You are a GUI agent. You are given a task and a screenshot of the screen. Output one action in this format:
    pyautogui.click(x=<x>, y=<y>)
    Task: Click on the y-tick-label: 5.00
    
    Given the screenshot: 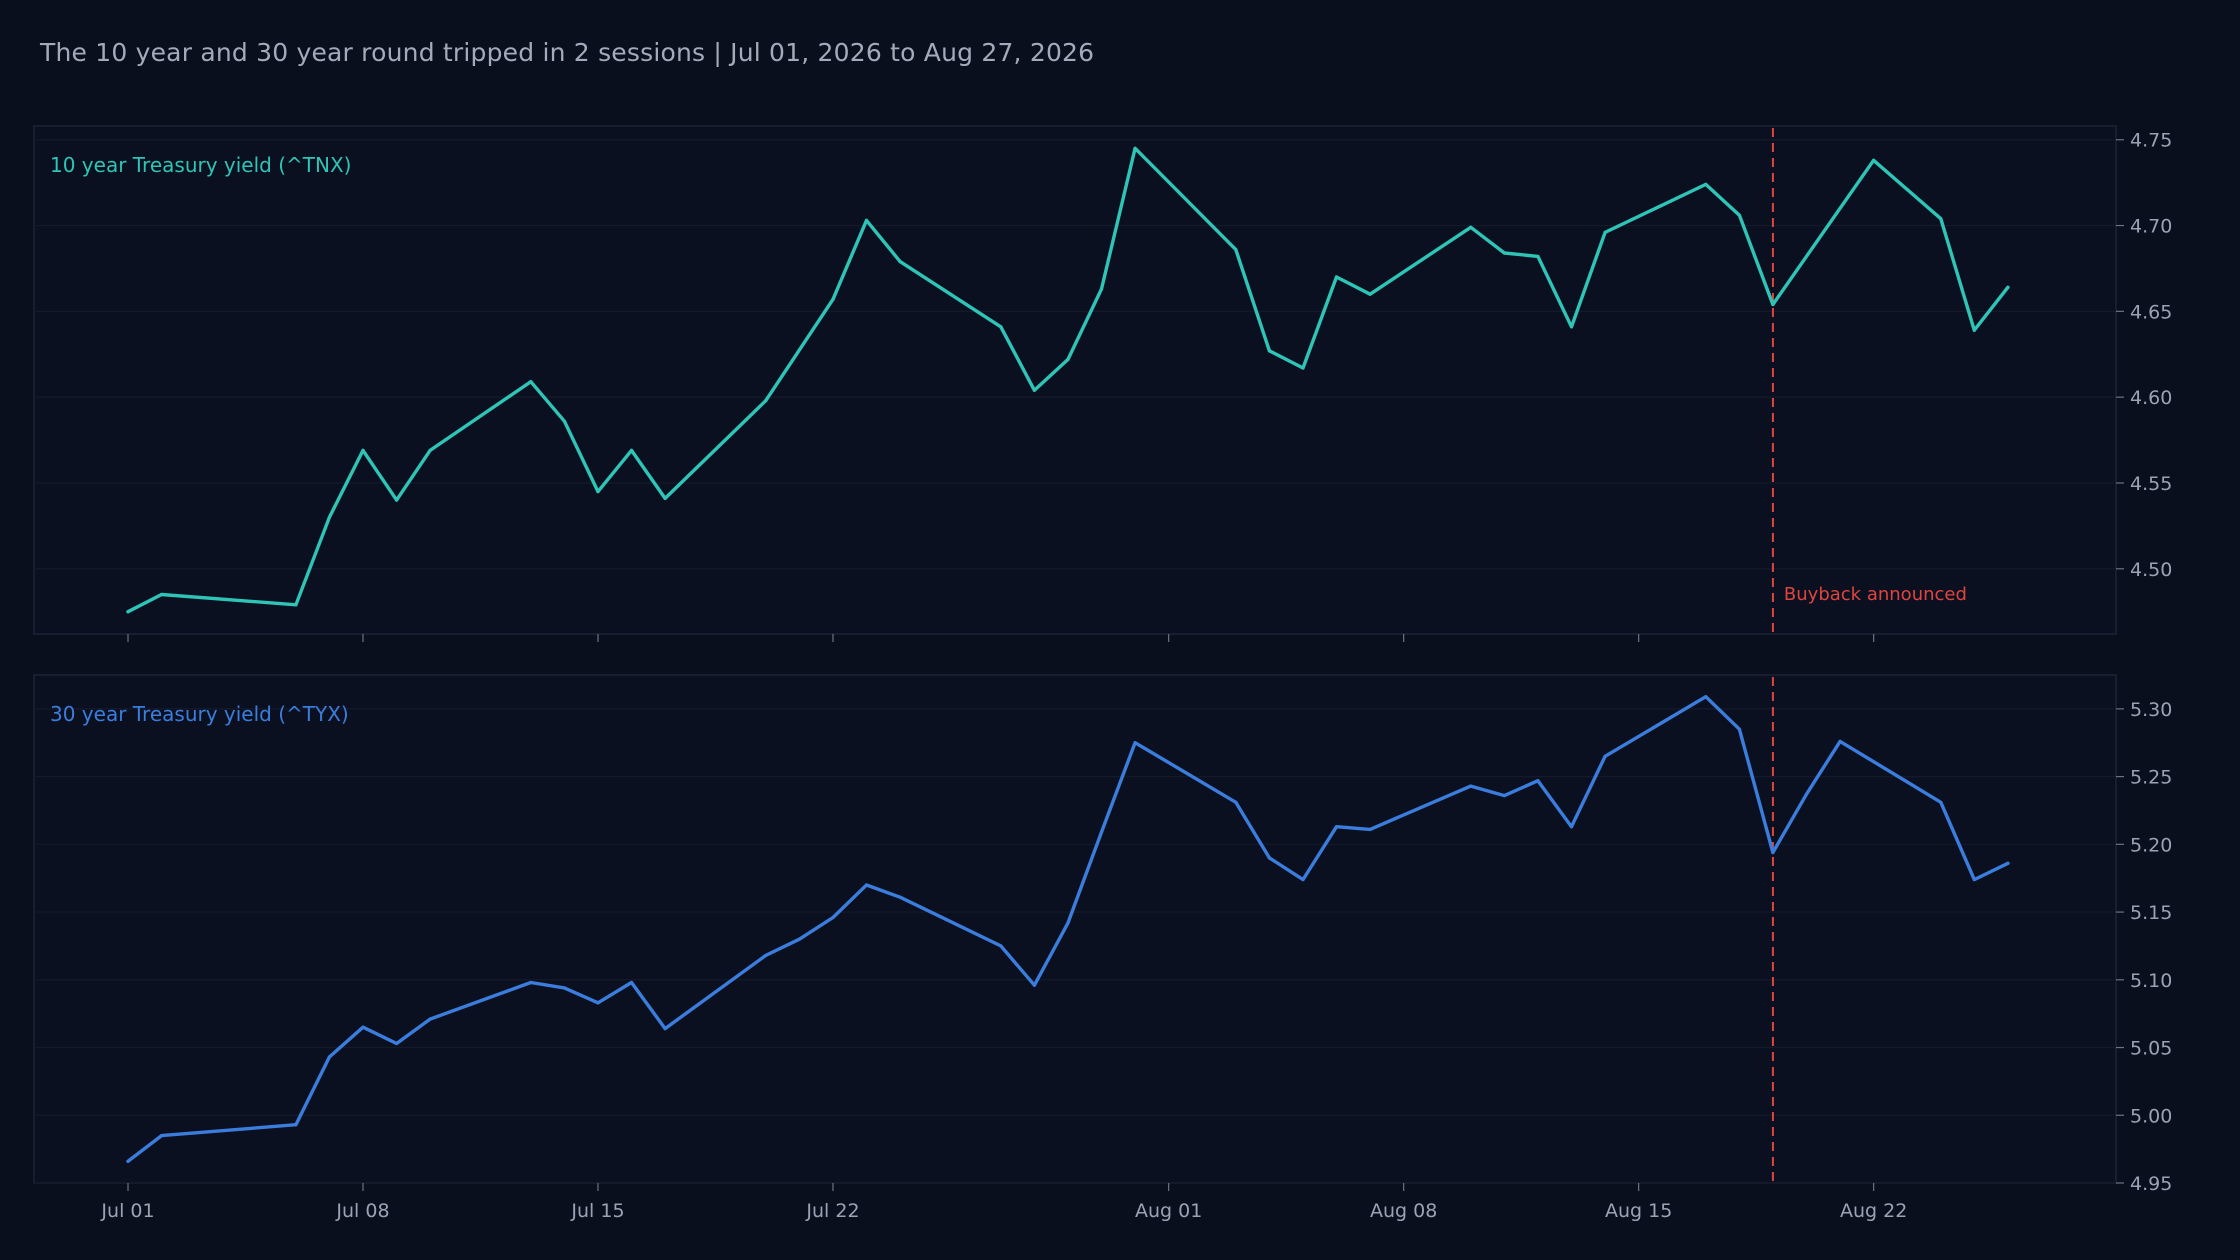 What is the action you would take?
    pyautogui.click(x=2151, y=1116)
    